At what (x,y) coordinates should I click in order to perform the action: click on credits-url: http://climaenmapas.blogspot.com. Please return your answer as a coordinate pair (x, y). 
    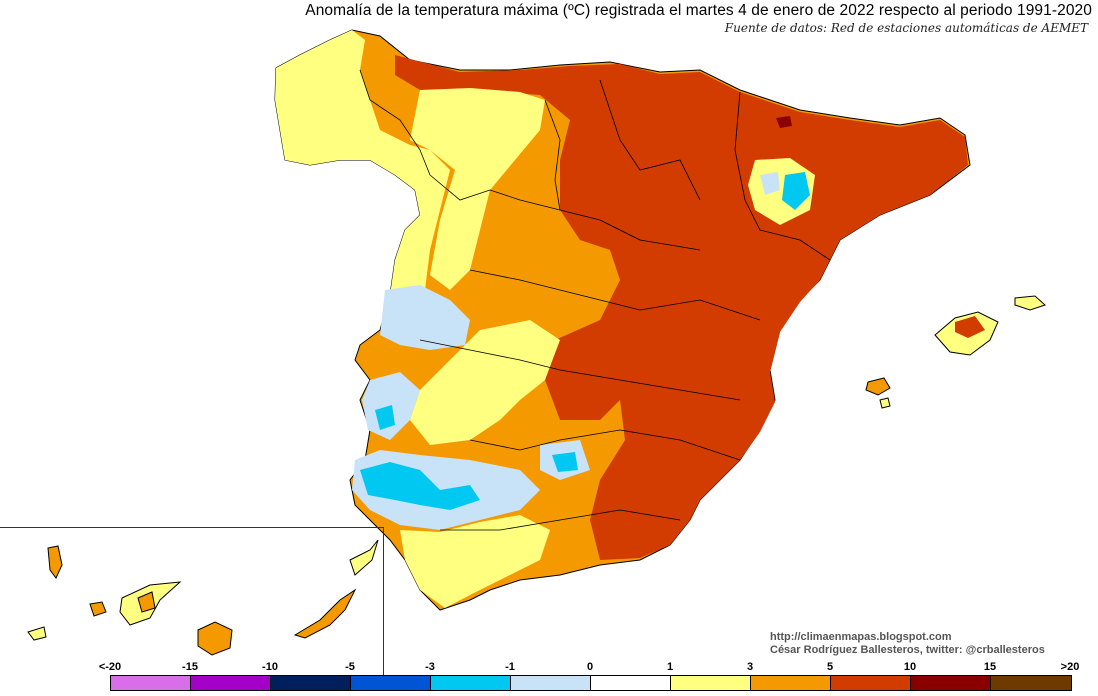
    Looking at the image, I should click on (861, 637).